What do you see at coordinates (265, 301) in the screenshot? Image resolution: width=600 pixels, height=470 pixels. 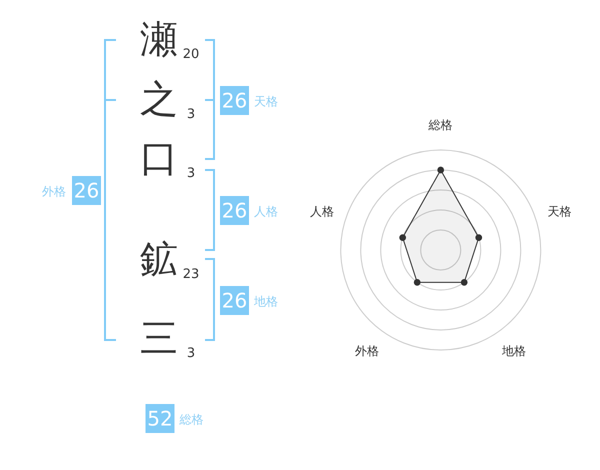 I see `category-label: 地格` at bounding box center [265, 301].